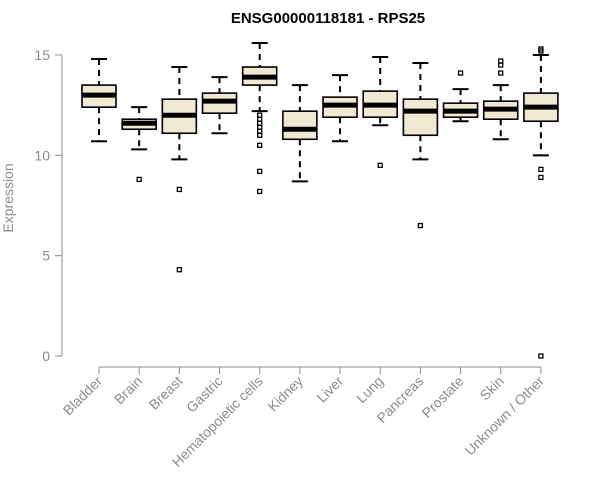 This screenshot has height=500, width=600. I want to click on x-tick-label: Skin, so click(491, 388).